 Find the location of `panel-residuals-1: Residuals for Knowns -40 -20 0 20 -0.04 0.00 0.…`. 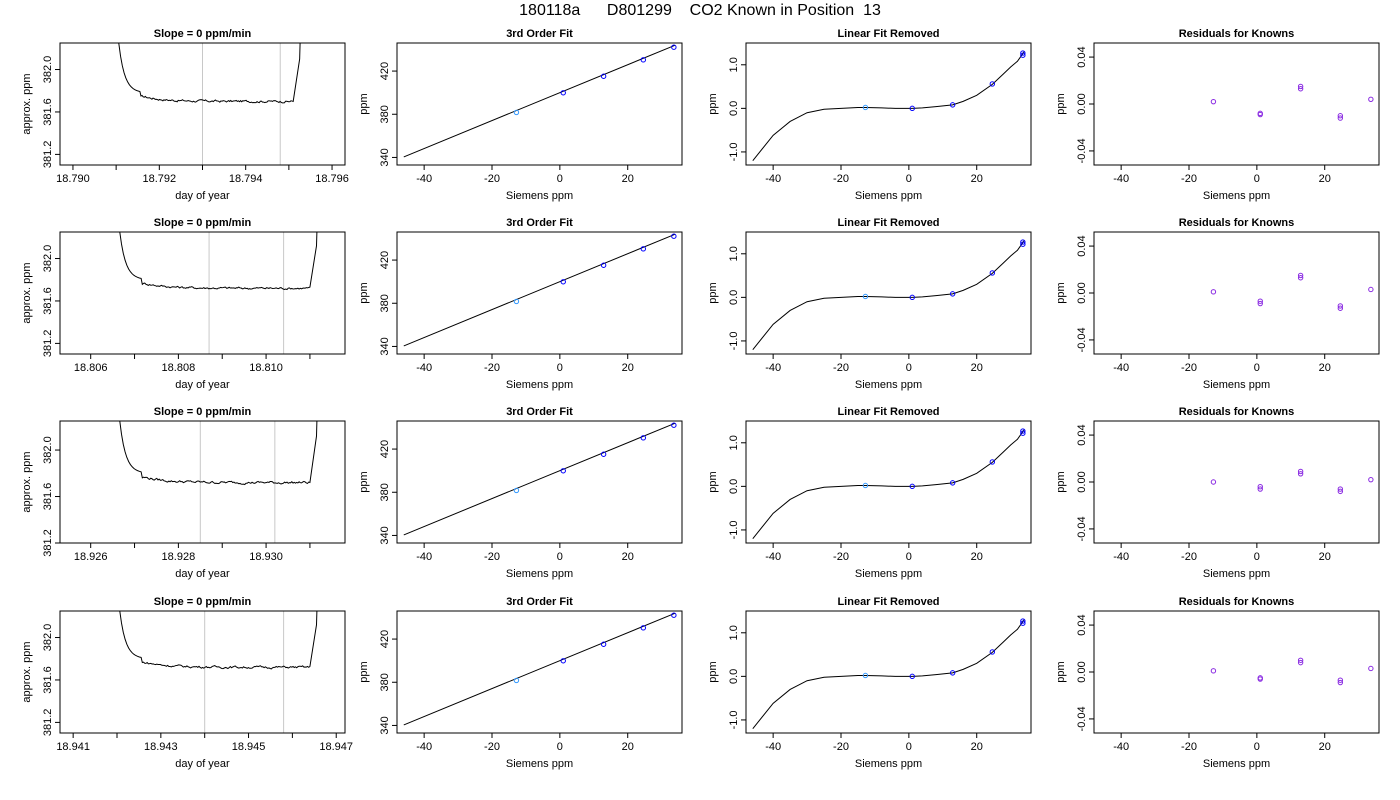

panel-residuals-1: Residuals for Knowns -40 -20 0 20 -0.04 0.00 0.… is located at coordinates (1217, 115).